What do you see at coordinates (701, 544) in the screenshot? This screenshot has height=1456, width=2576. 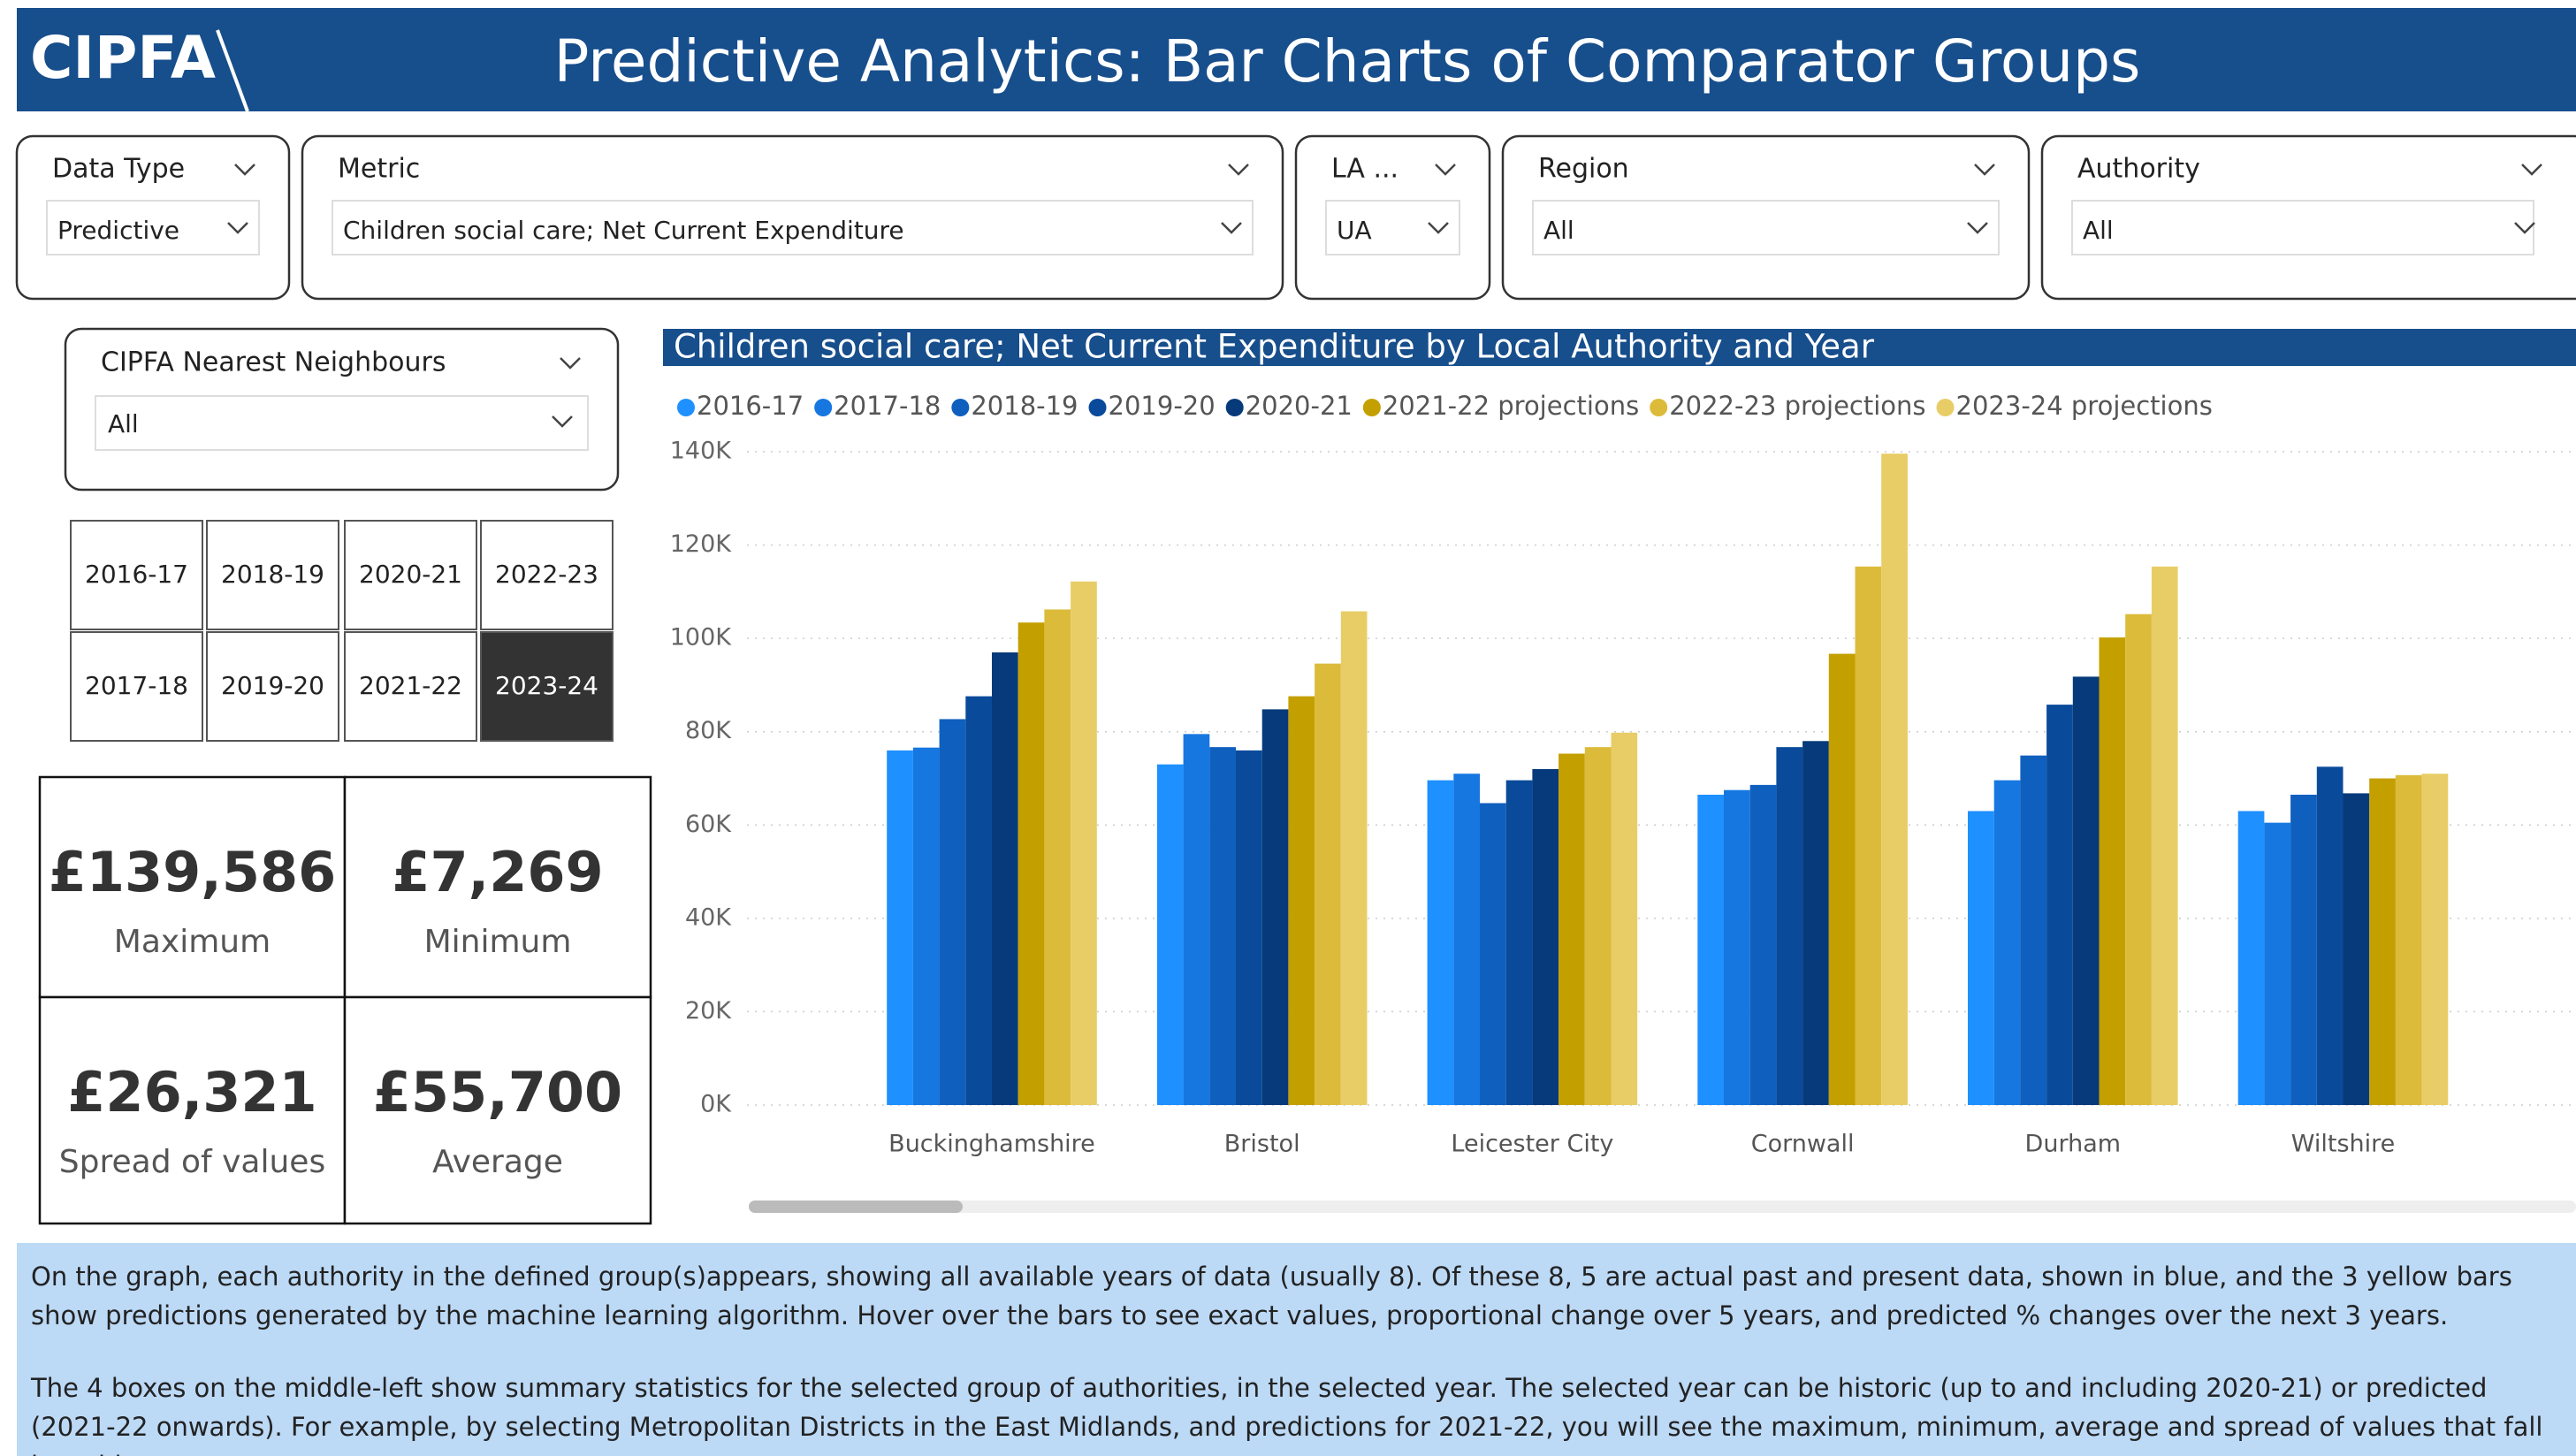 I see `y-tick-label: 120K` at bounding box center [701, 544].